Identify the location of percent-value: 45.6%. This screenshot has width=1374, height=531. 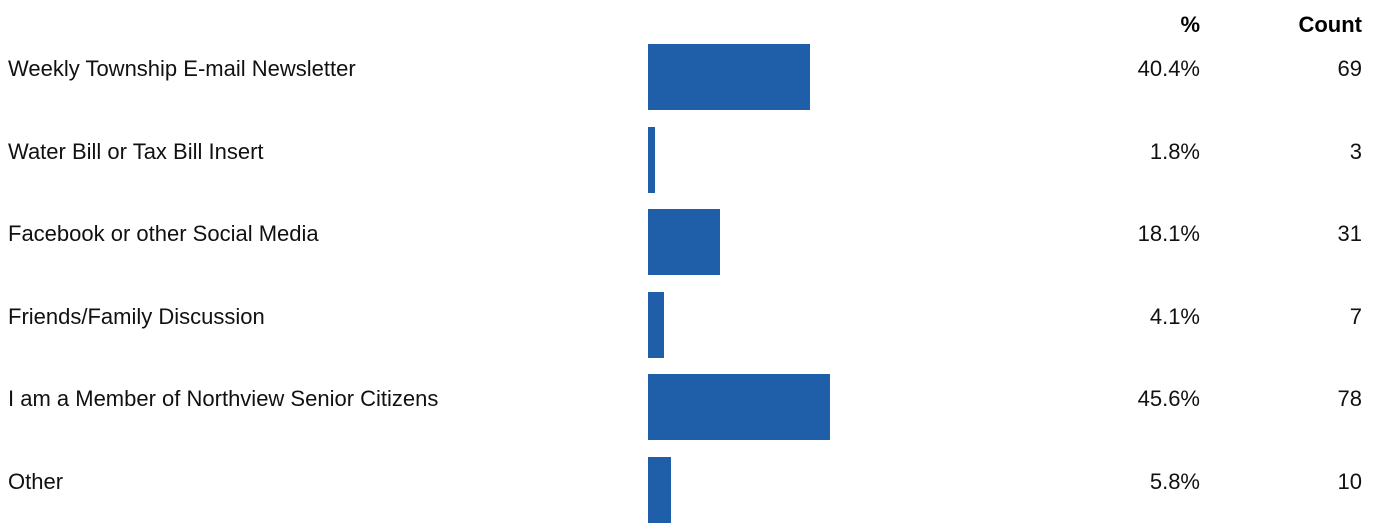
(1168, 398).